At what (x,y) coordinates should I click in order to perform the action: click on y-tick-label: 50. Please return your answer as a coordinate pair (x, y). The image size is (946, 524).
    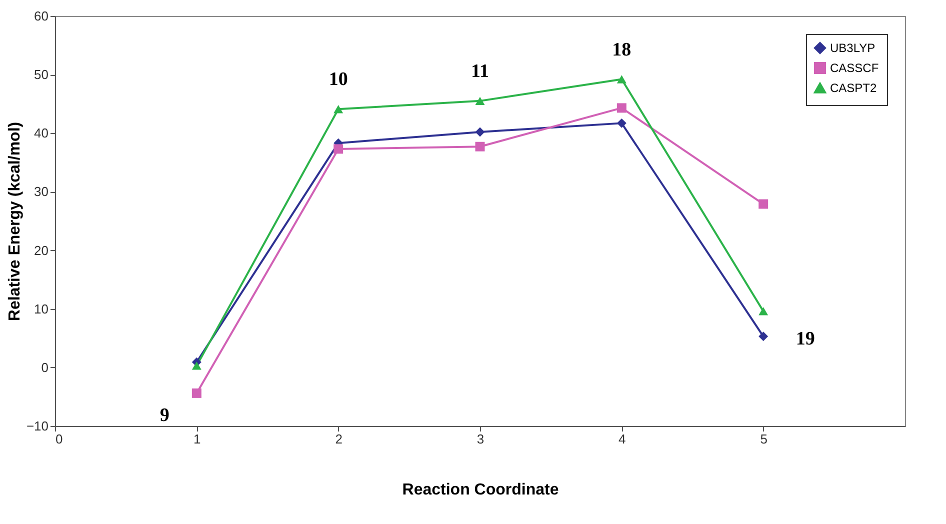
    Looking at the image, I should click on (41, 74).